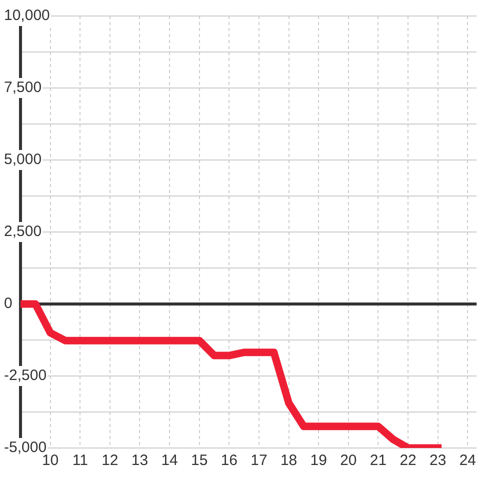 The image size is (480, 480). I want to click on y-tick-label: 2,500, so click(23, 231).